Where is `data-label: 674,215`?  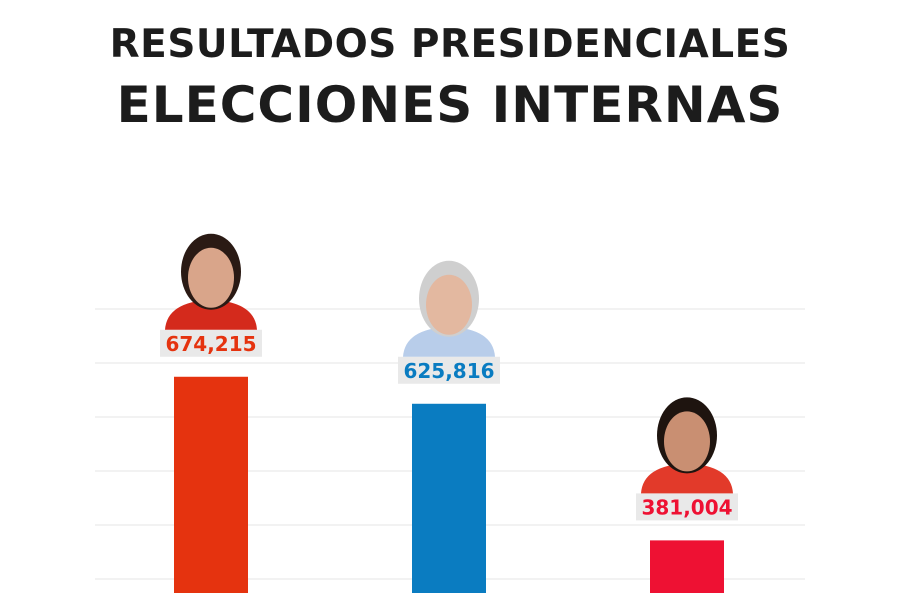 data-label: 674,215 is located at coordinates (210, 344).